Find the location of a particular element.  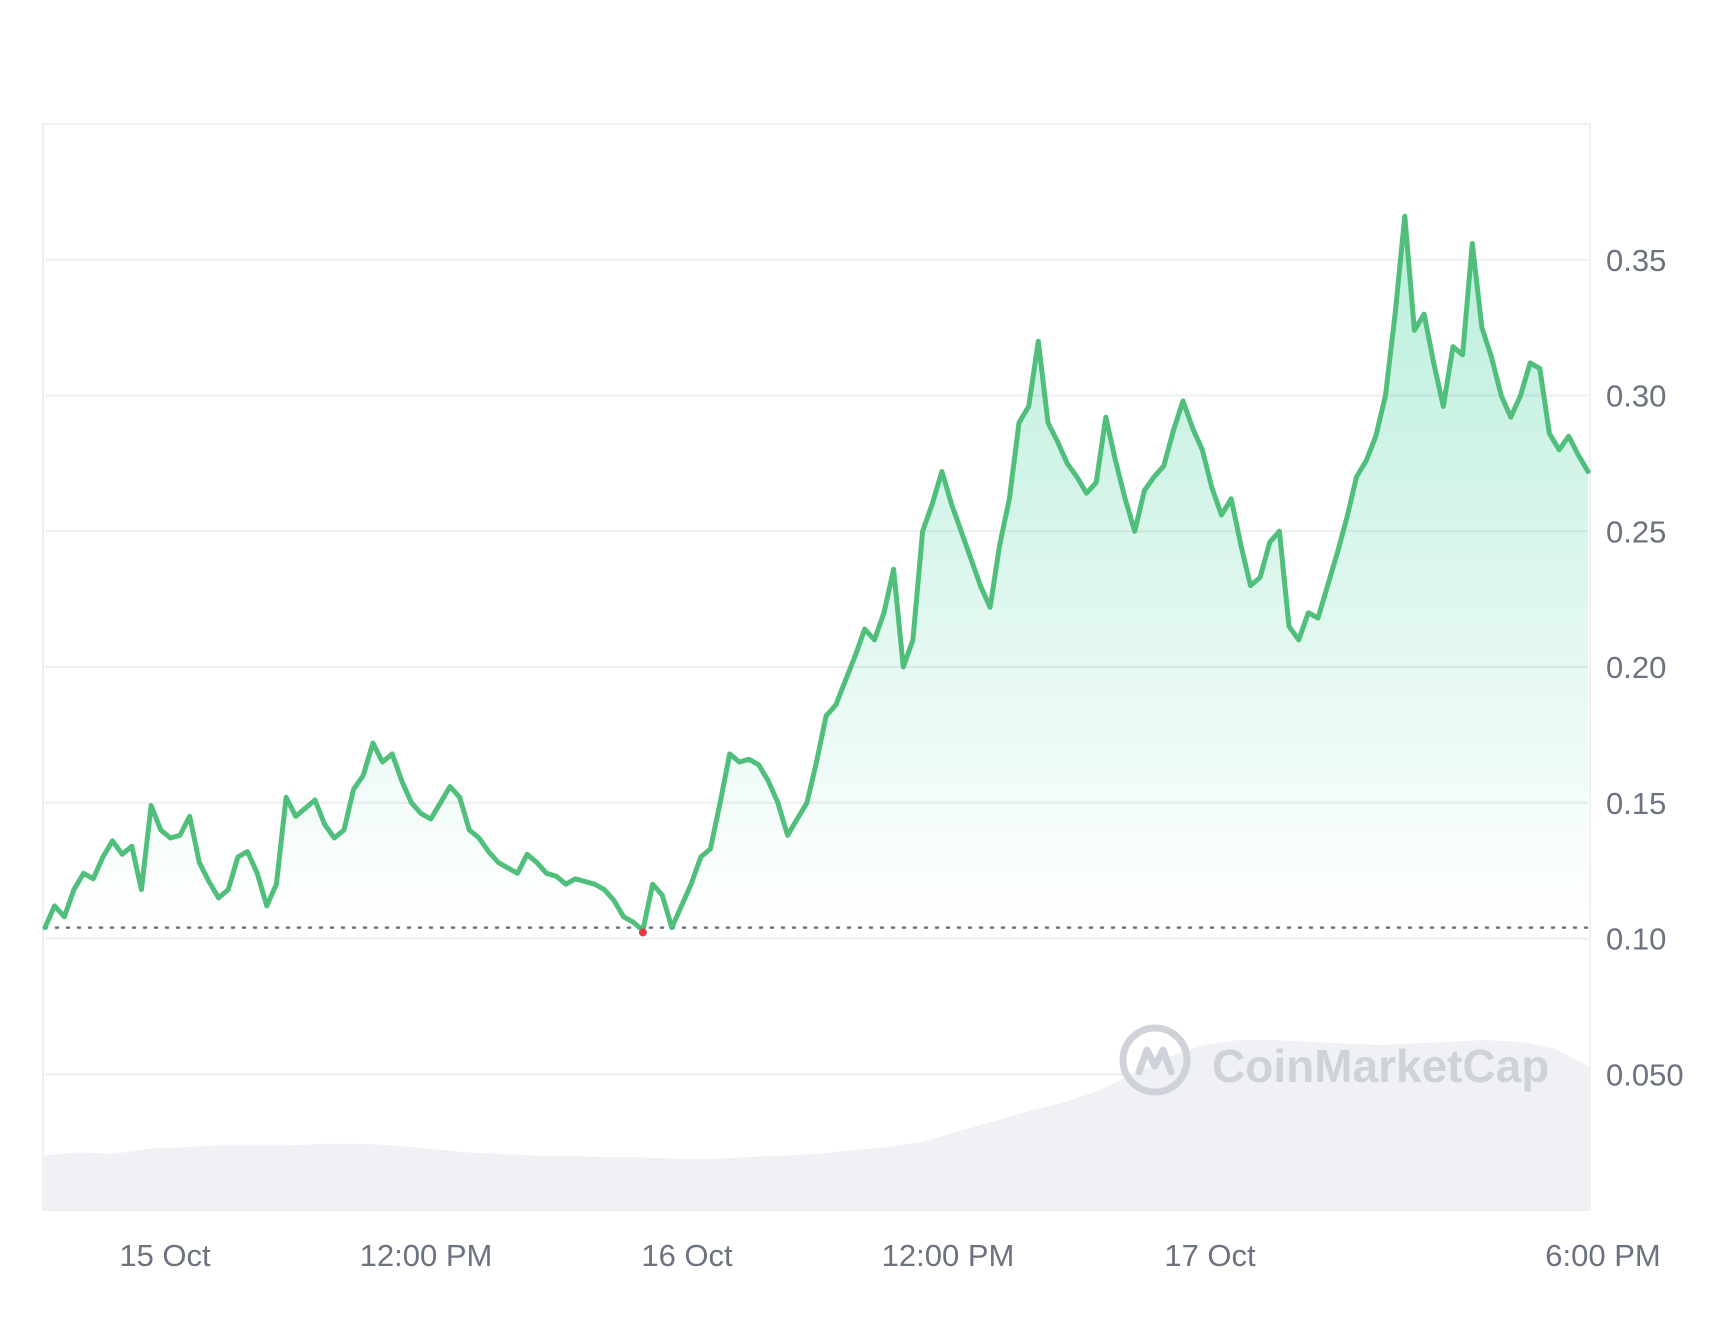

y-tick-label: 0.15 is located at coordinates (1636, 803).